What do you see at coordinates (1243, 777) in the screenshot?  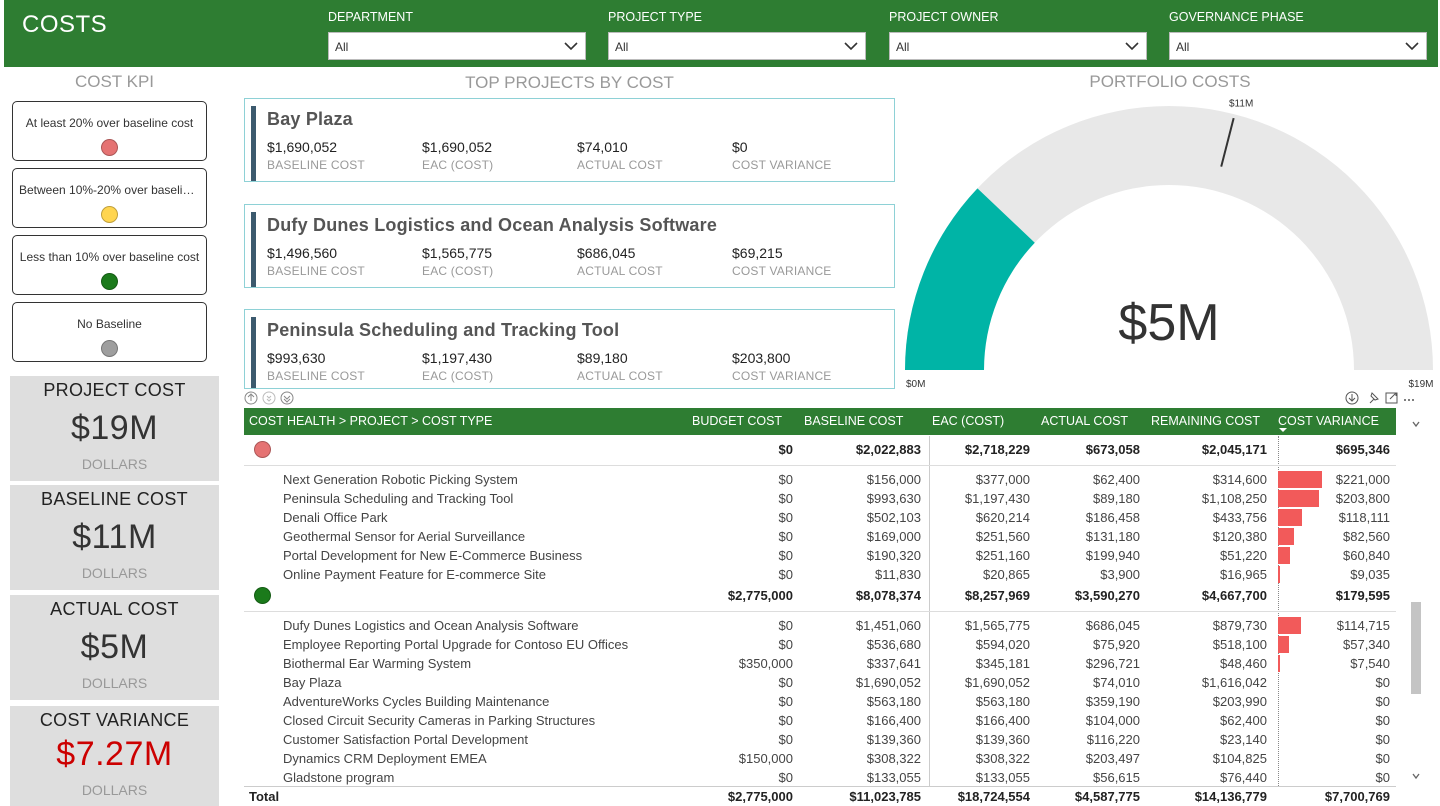 I see `cost-cell: $76,440` at bounding box center [1243, 777].